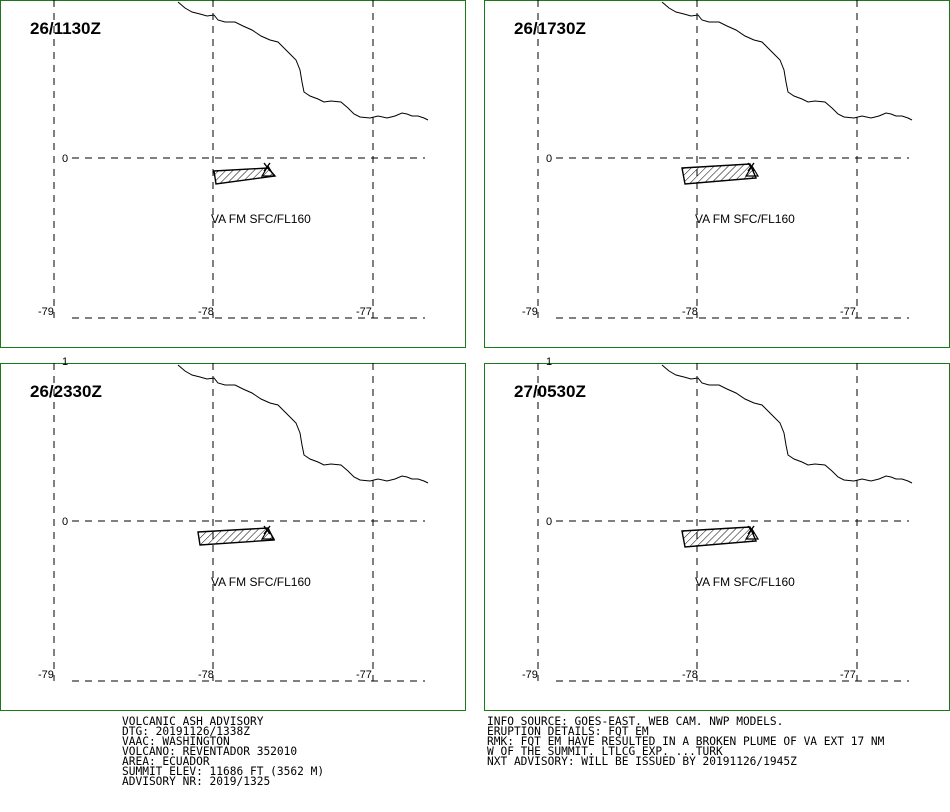 This screenshot has height=812, width=950. I want to click on advisory-line: VOLCANIC ASH ADVISORY, so click(193, 721).